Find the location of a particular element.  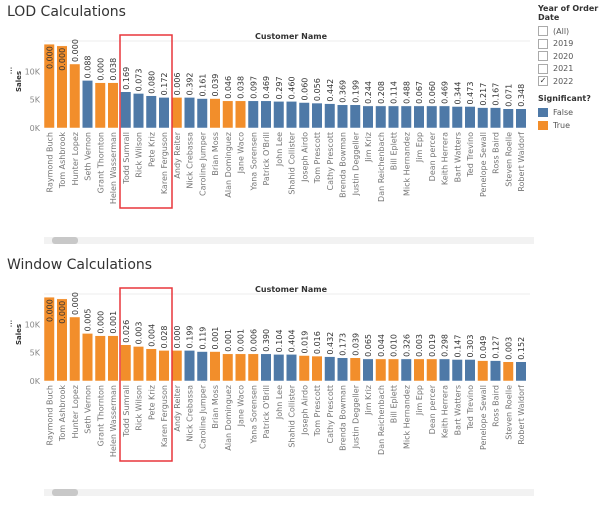

window-scroll-thumb is located at coordinates (65, 492).